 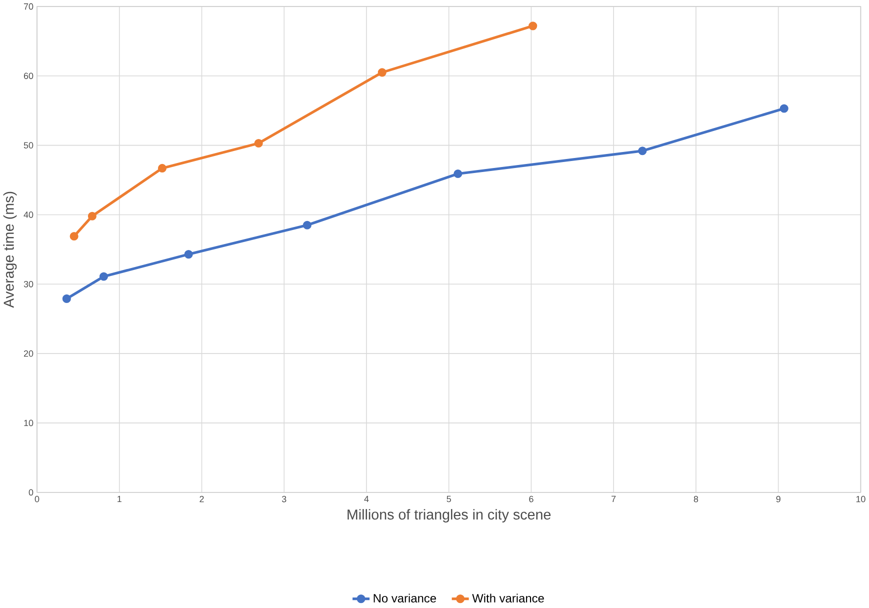 I want to click on y-tick-label: 40, so click(x=29, y=215).